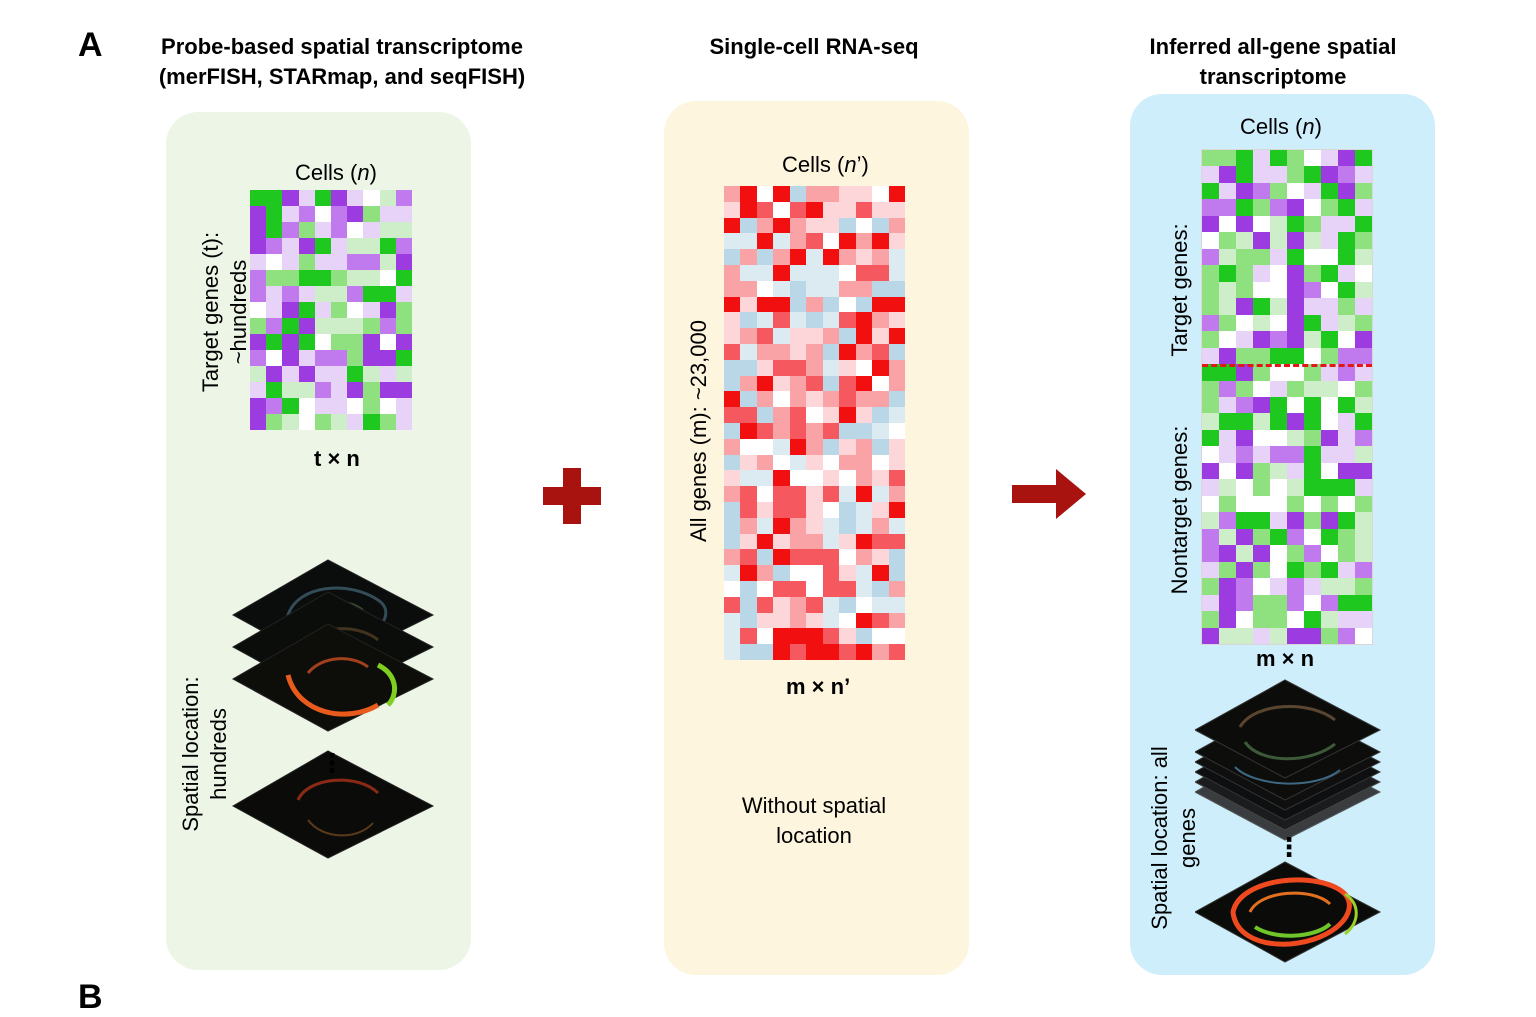 The width and height of the screenshot is (1536, 1017). What do you see at coordinates (1288, 729) in the screenshot?
I see `tissue-slice` at bounding box center [1288, 729].